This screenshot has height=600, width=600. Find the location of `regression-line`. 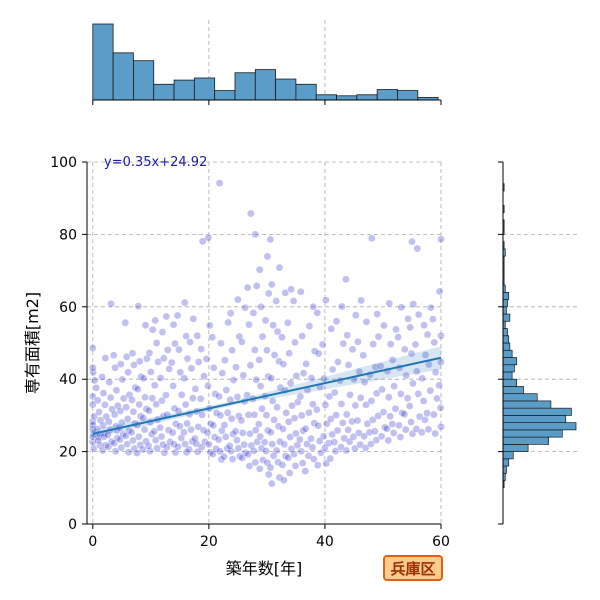

regression-line is located at coordinates (267, 395).